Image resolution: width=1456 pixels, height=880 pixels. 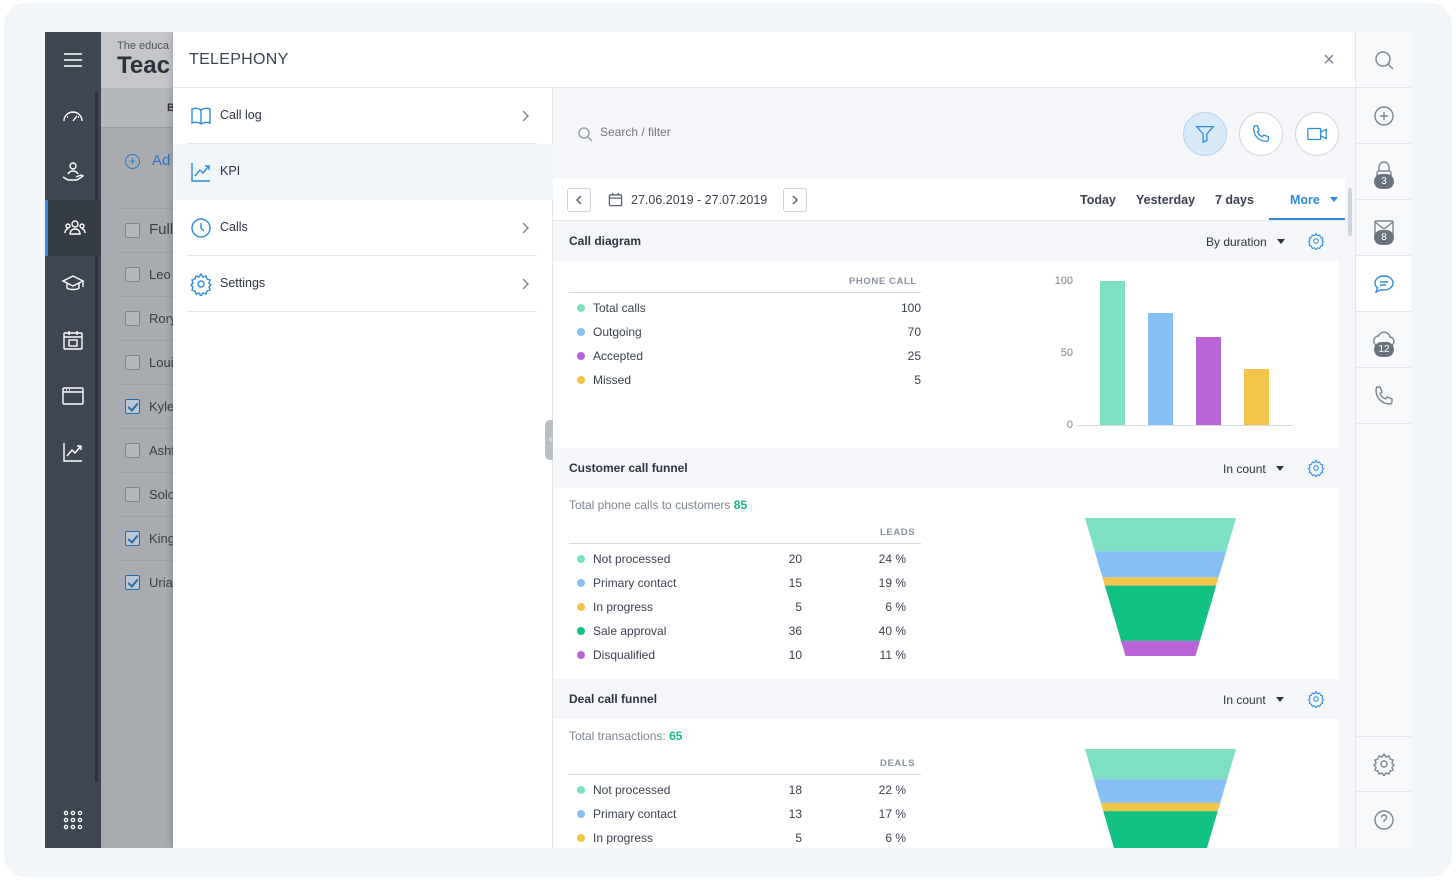 I want to click on call-button, so click(x=1261, y=134).